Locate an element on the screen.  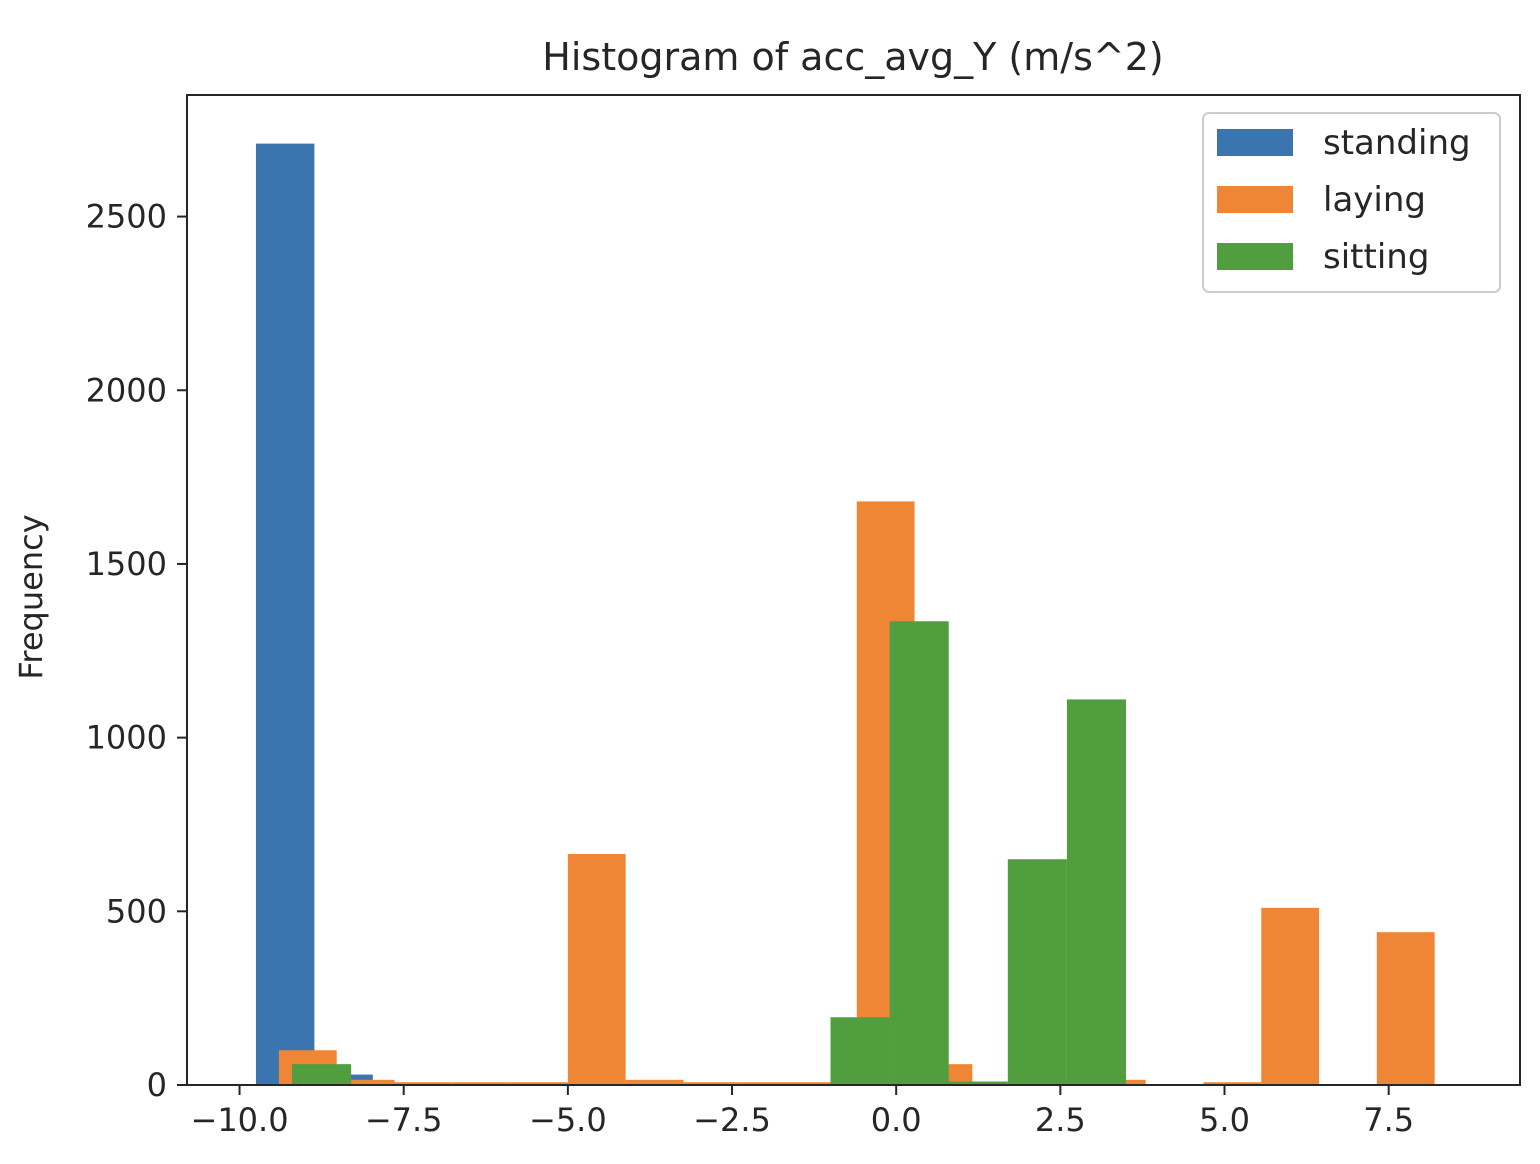
legend-swatch-sitting is located at coordinates (1255, 256).